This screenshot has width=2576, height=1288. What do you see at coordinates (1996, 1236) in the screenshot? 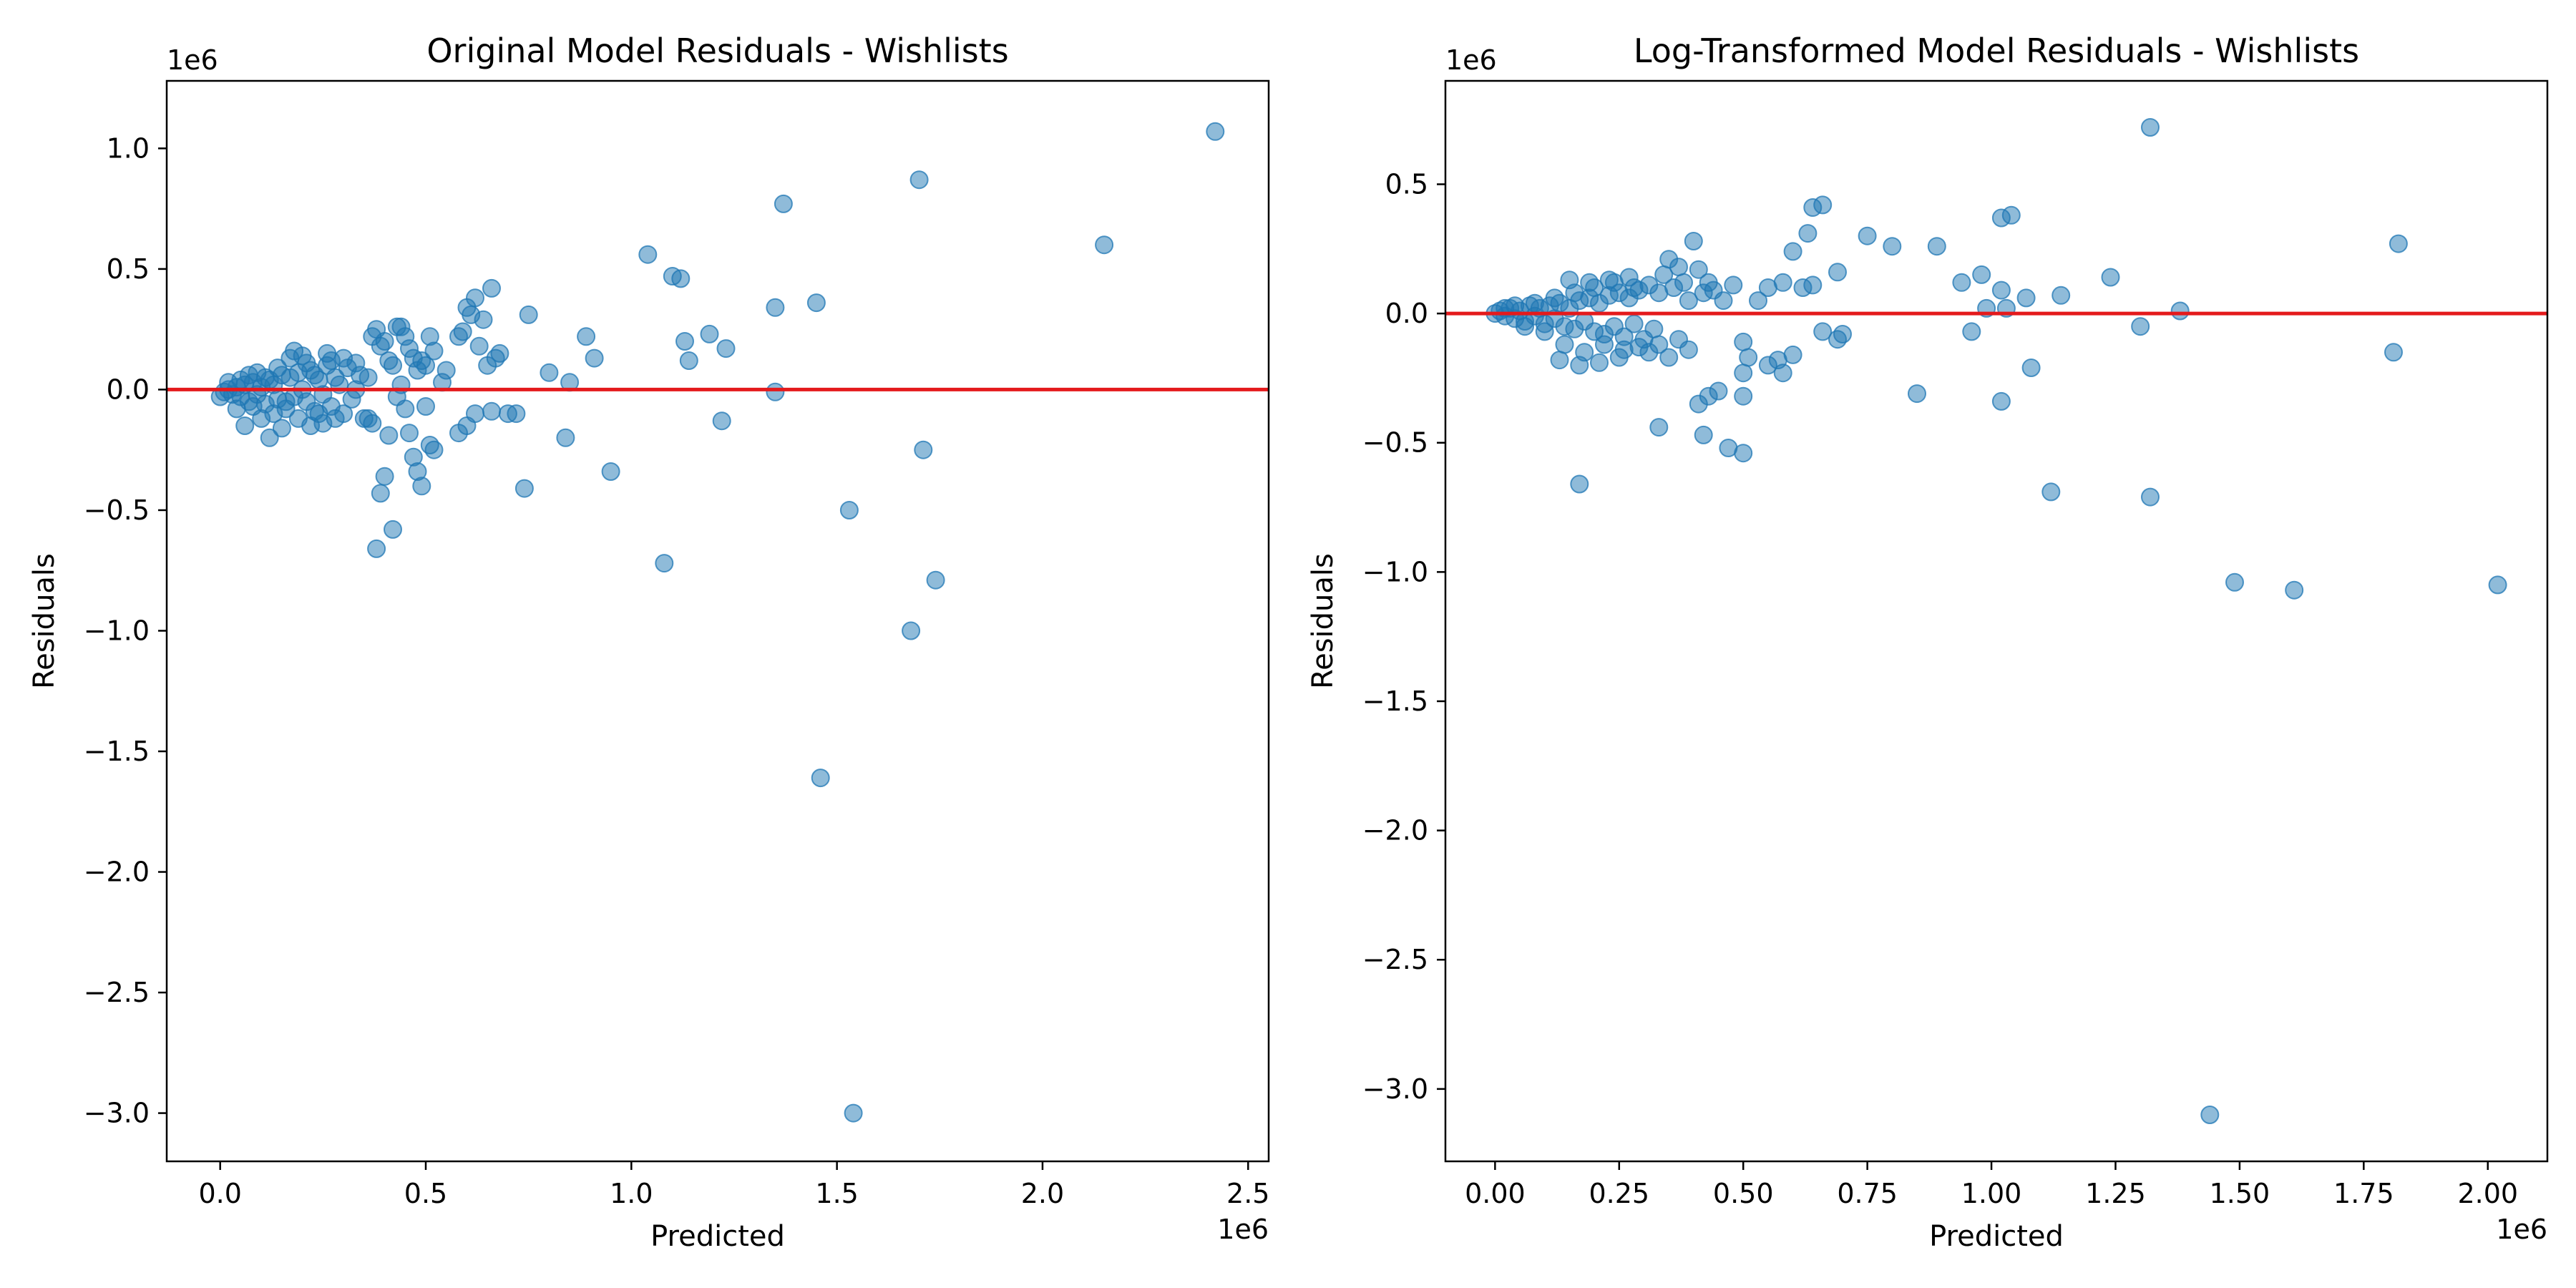
I see `x-axis-label: Predicted` at bounding box center [1996, 1236].